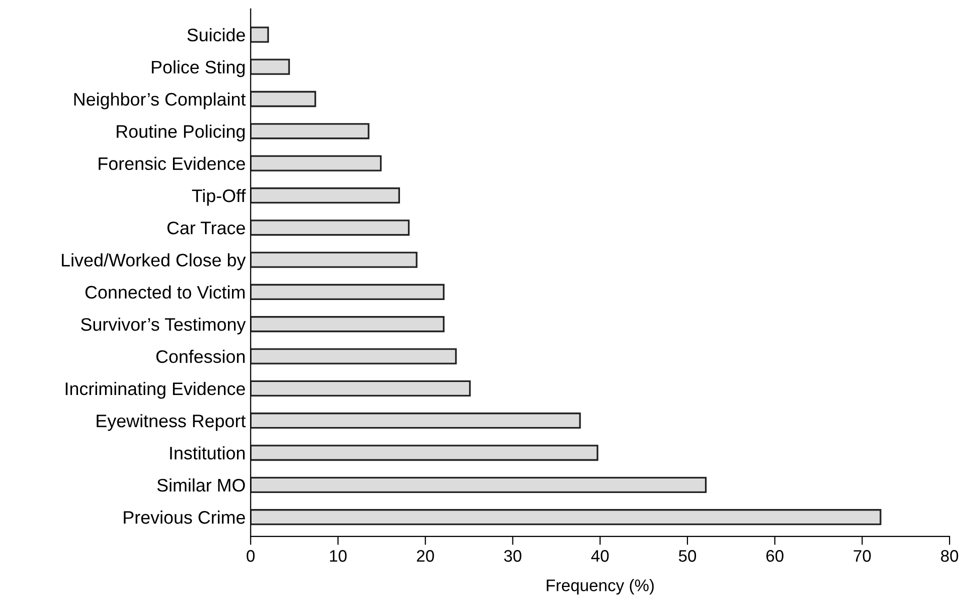  I want to click on y-tick-label: Car Trace, so click(206, 228).